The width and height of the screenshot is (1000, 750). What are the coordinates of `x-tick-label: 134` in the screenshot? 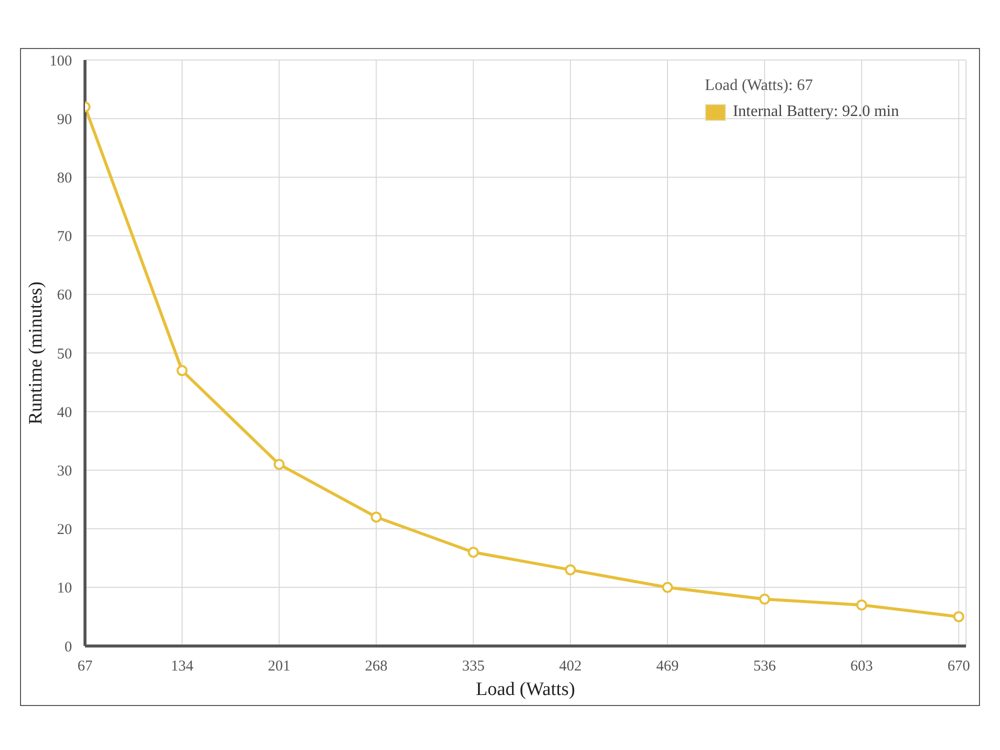 It's located at (182, 666).